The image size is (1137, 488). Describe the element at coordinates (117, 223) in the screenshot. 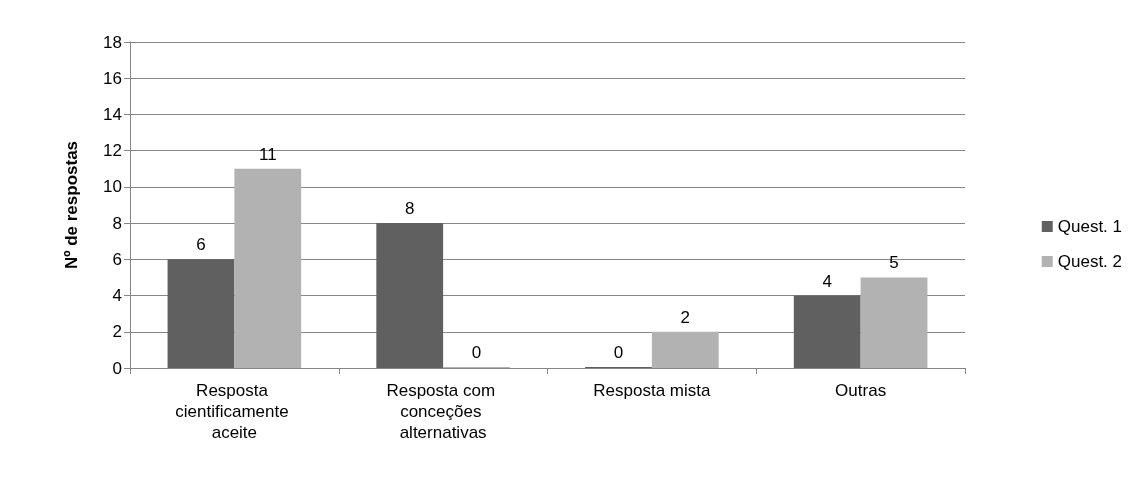

I see `y-tick-label: 8` at that location.